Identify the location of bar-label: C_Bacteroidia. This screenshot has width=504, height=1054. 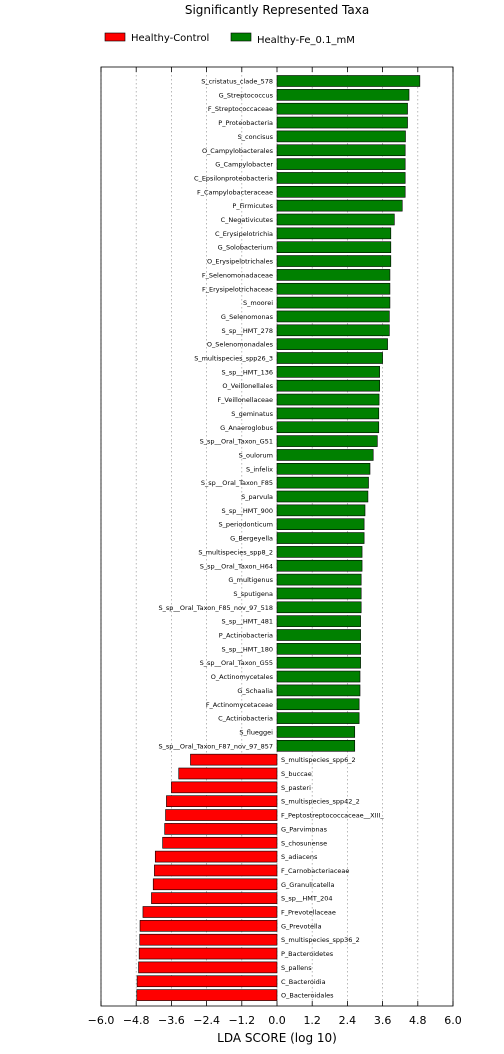
(303, 982).